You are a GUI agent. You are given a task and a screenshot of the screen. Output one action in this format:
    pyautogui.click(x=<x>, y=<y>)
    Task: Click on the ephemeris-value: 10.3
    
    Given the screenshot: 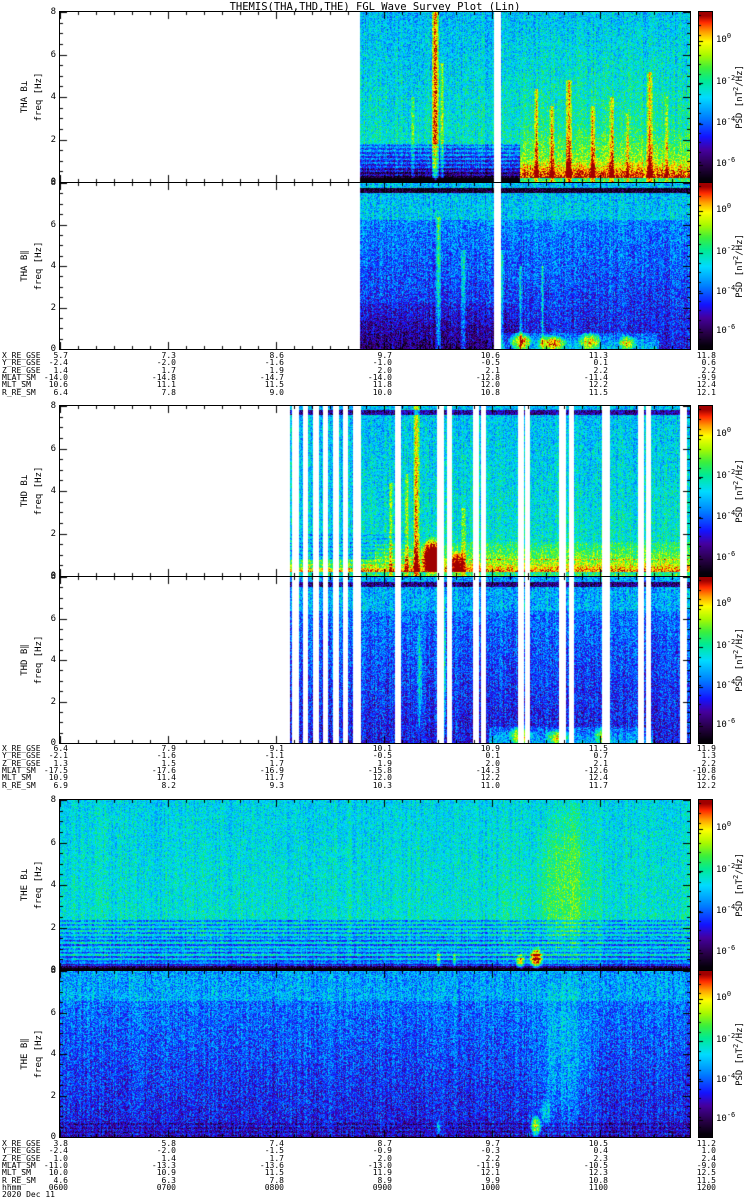 What is the action you would take?
    pyautogui.click(x=382, y=785)
    